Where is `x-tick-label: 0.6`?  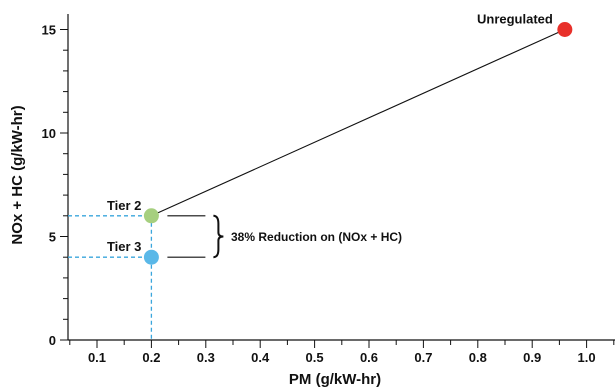 x-tick-label: 0.6 is located at coordinates (369, 357).